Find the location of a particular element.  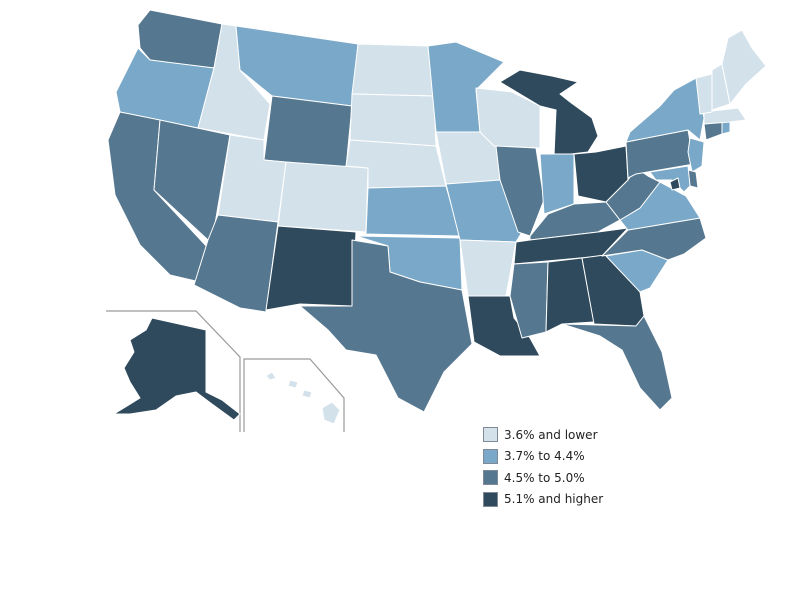

legend-label: 4.5% to 5.0% is located at coordinates (544, 477).